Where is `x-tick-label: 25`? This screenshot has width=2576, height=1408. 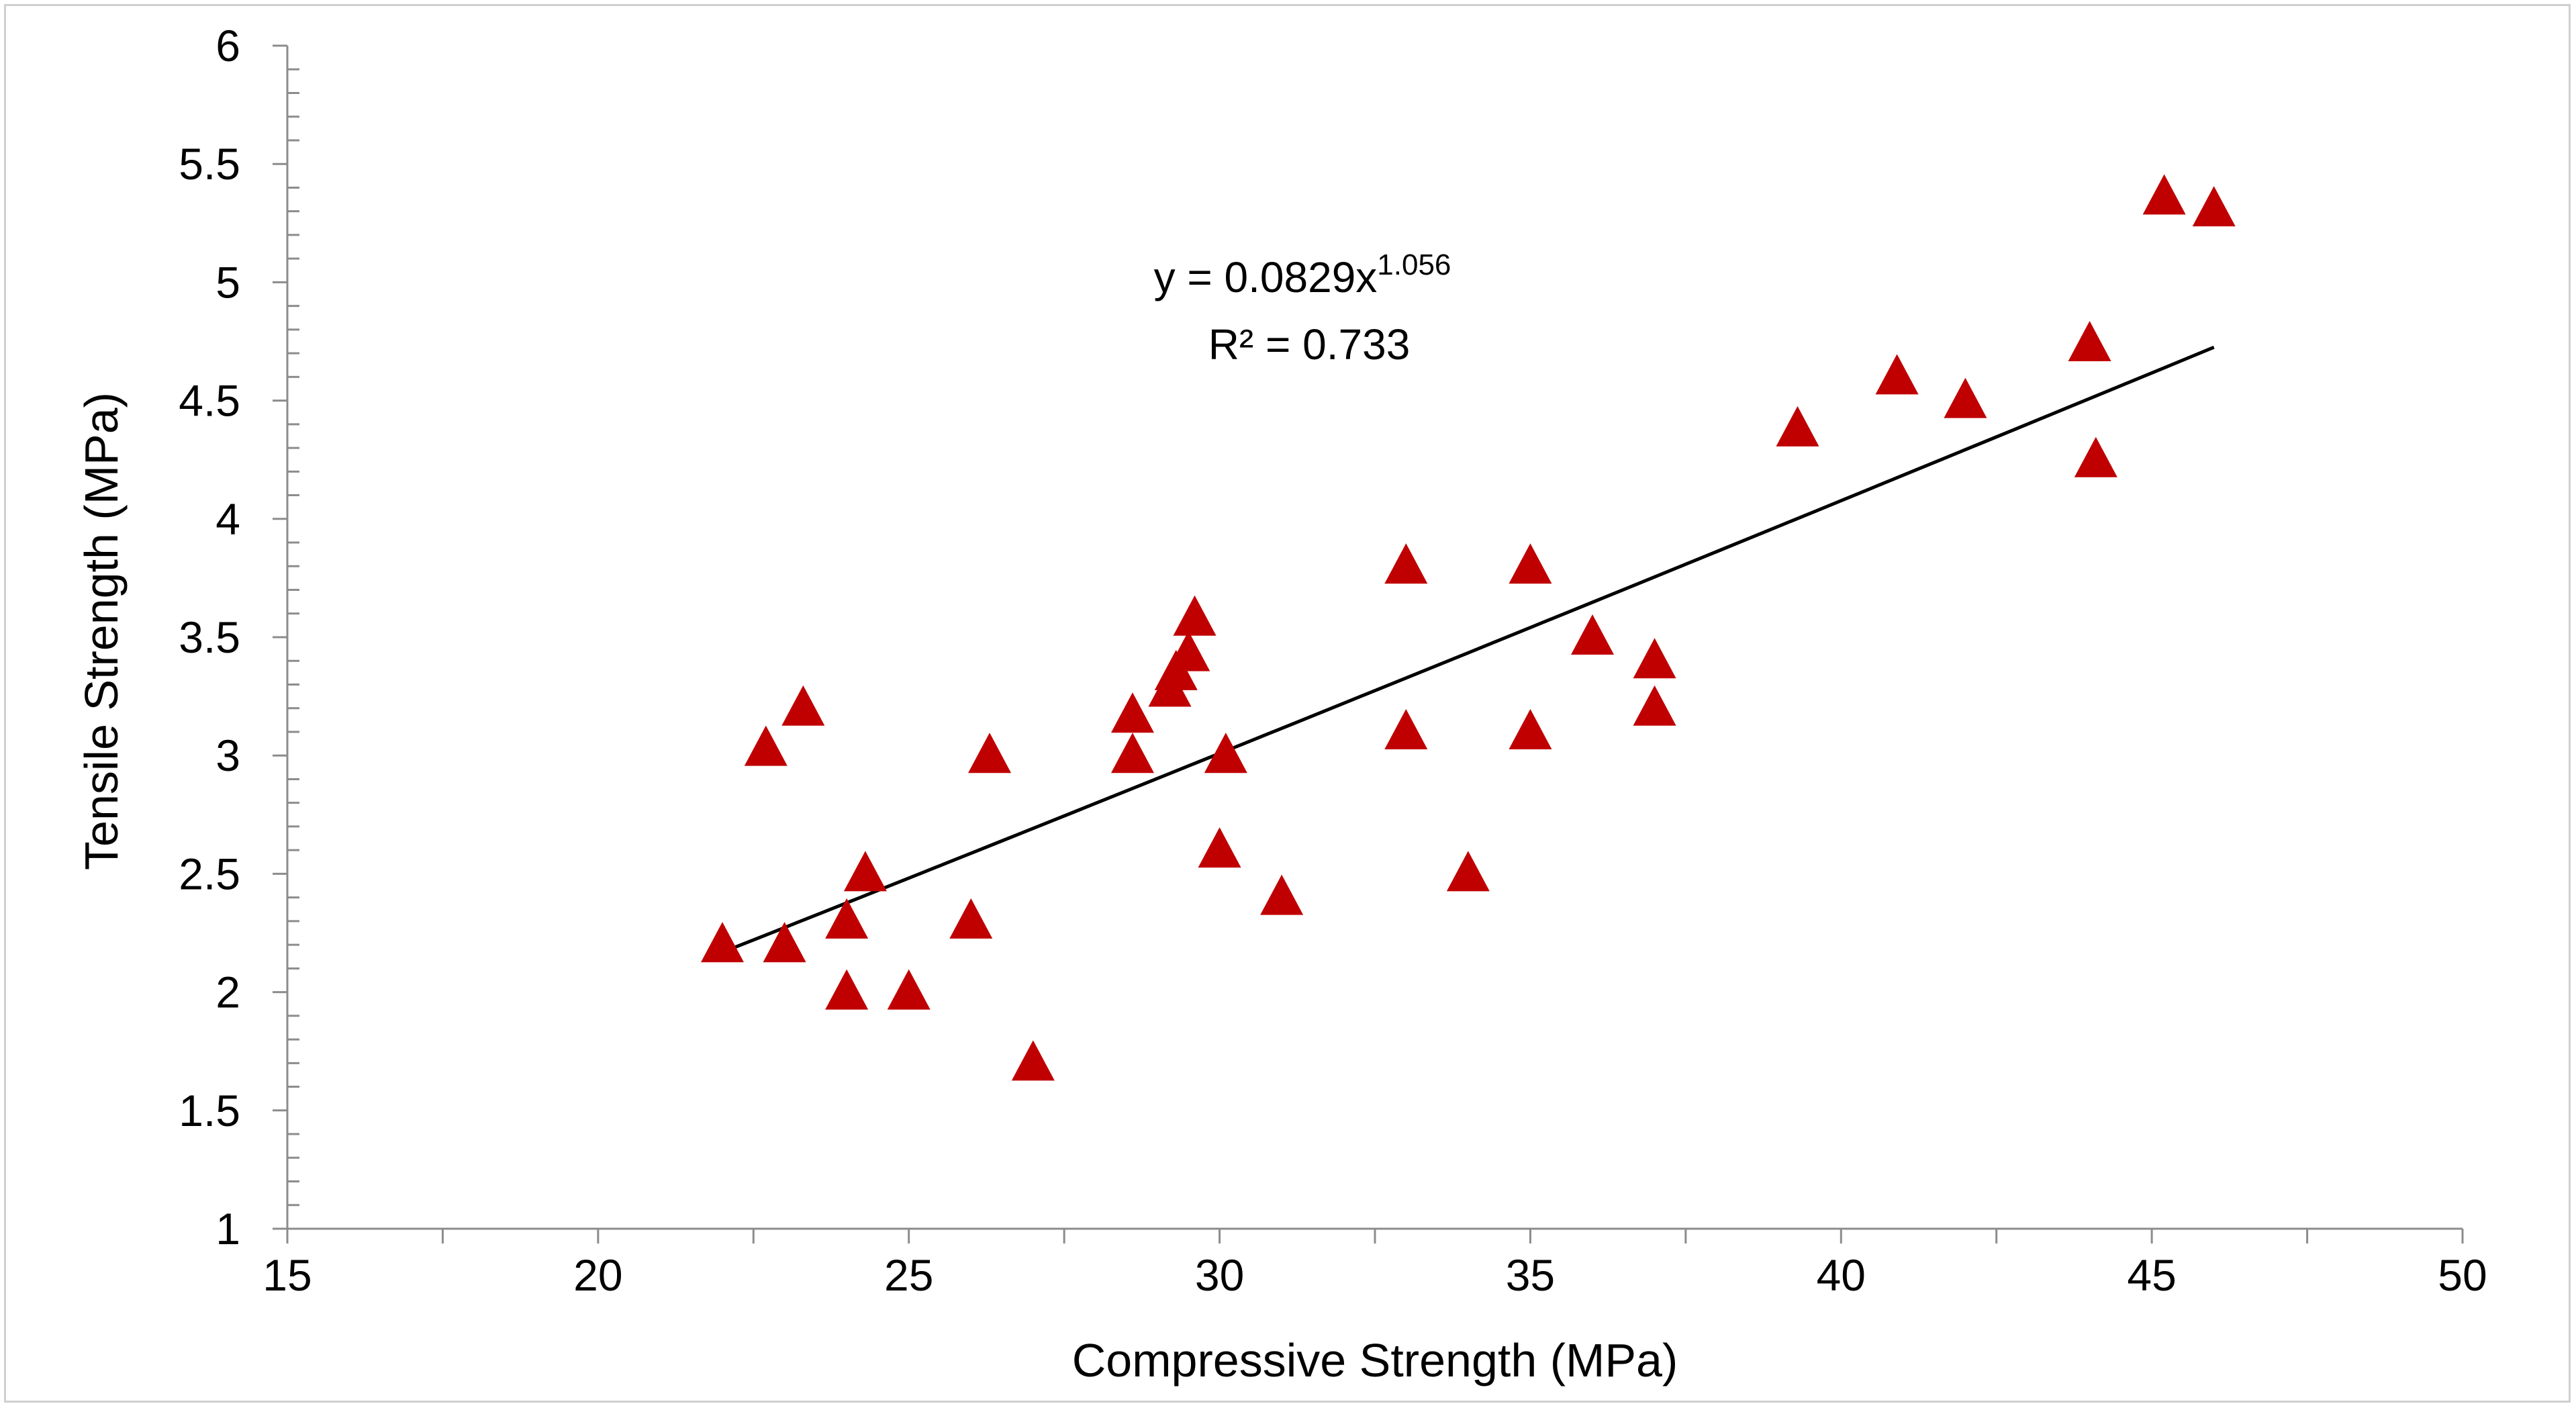
x-tick-label: 25 is located at coordinates (908, 1275).